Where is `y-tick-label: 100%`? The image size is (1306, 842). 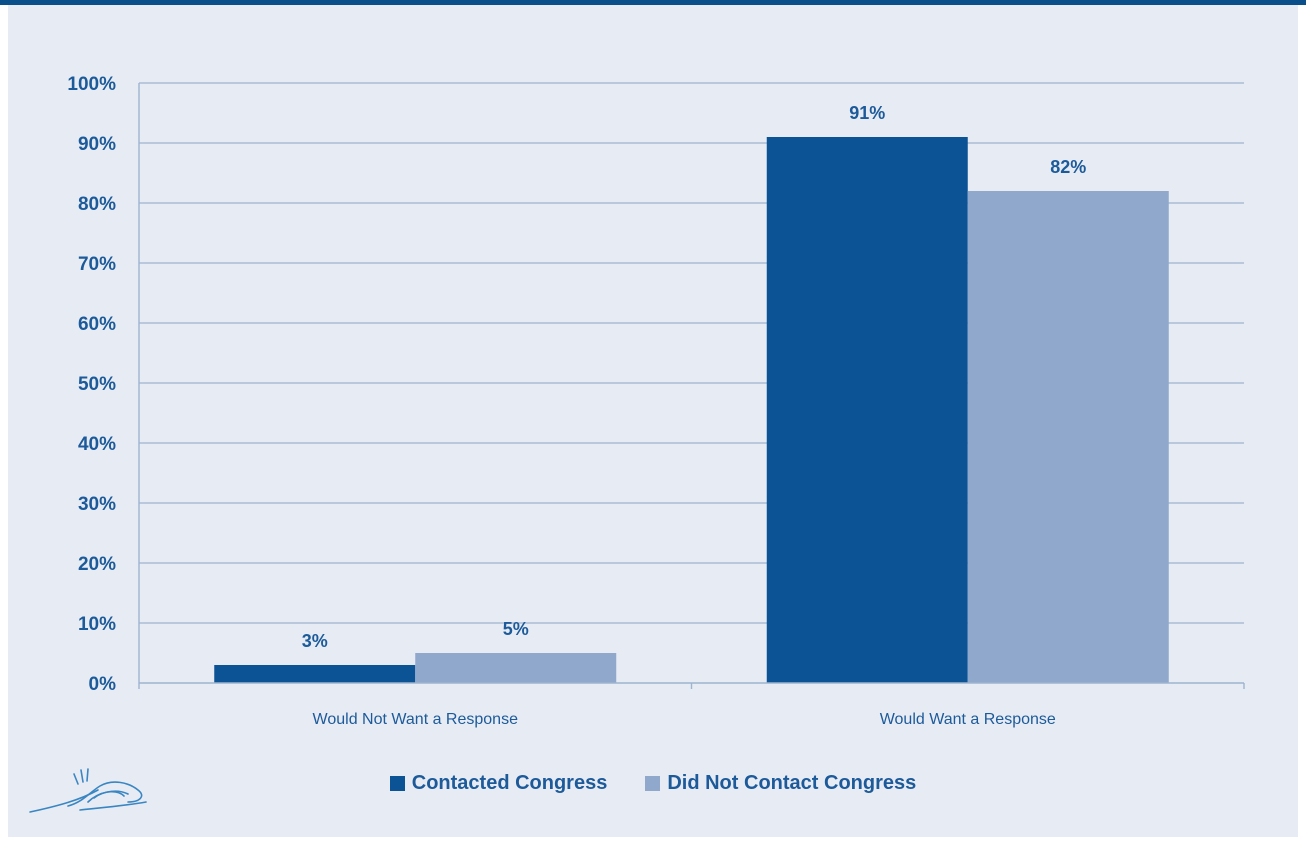 y-tick-label: 100% is located at coordinates (91, 84).